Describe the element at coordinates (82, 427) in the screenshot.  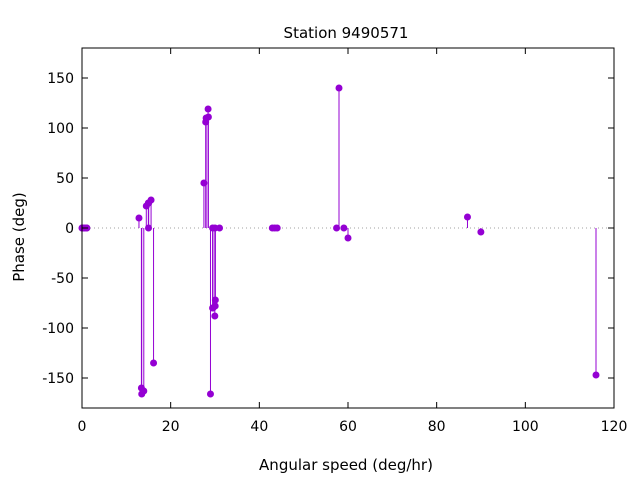
I see `x-tick-label: 0` at that location.